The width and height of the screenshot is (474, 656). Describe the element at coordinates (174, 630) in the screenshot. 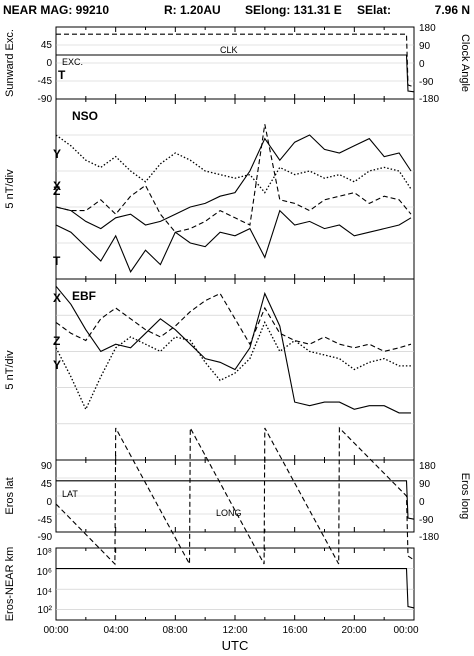

I see `xtick-label: 08:00` at that location.